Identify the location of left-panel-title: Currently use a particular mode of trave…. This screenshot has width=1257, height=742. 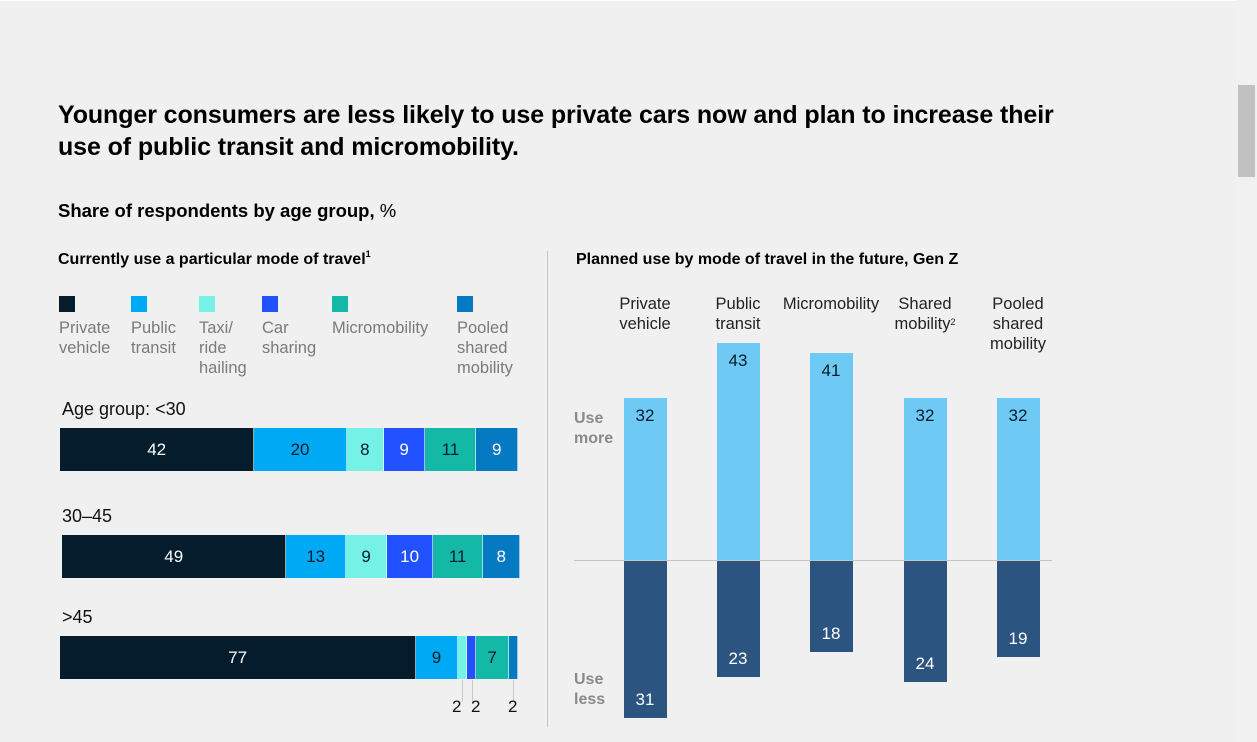
(214, 259).